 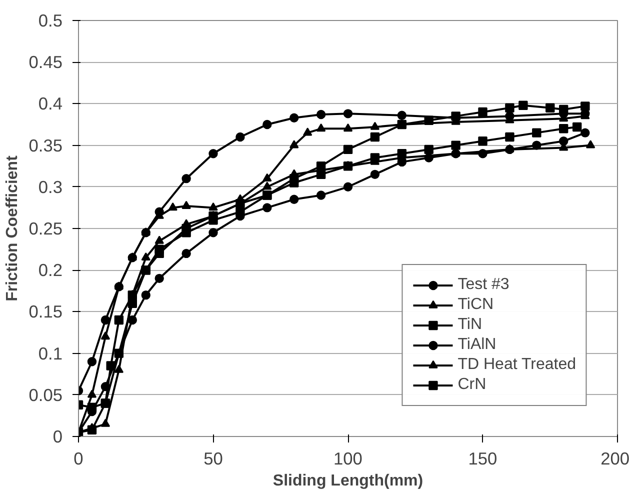 What do you see at coordinates (470, 325) in the screenshot?
I see `legend-label: TiN` at bounding box center [470, 325].